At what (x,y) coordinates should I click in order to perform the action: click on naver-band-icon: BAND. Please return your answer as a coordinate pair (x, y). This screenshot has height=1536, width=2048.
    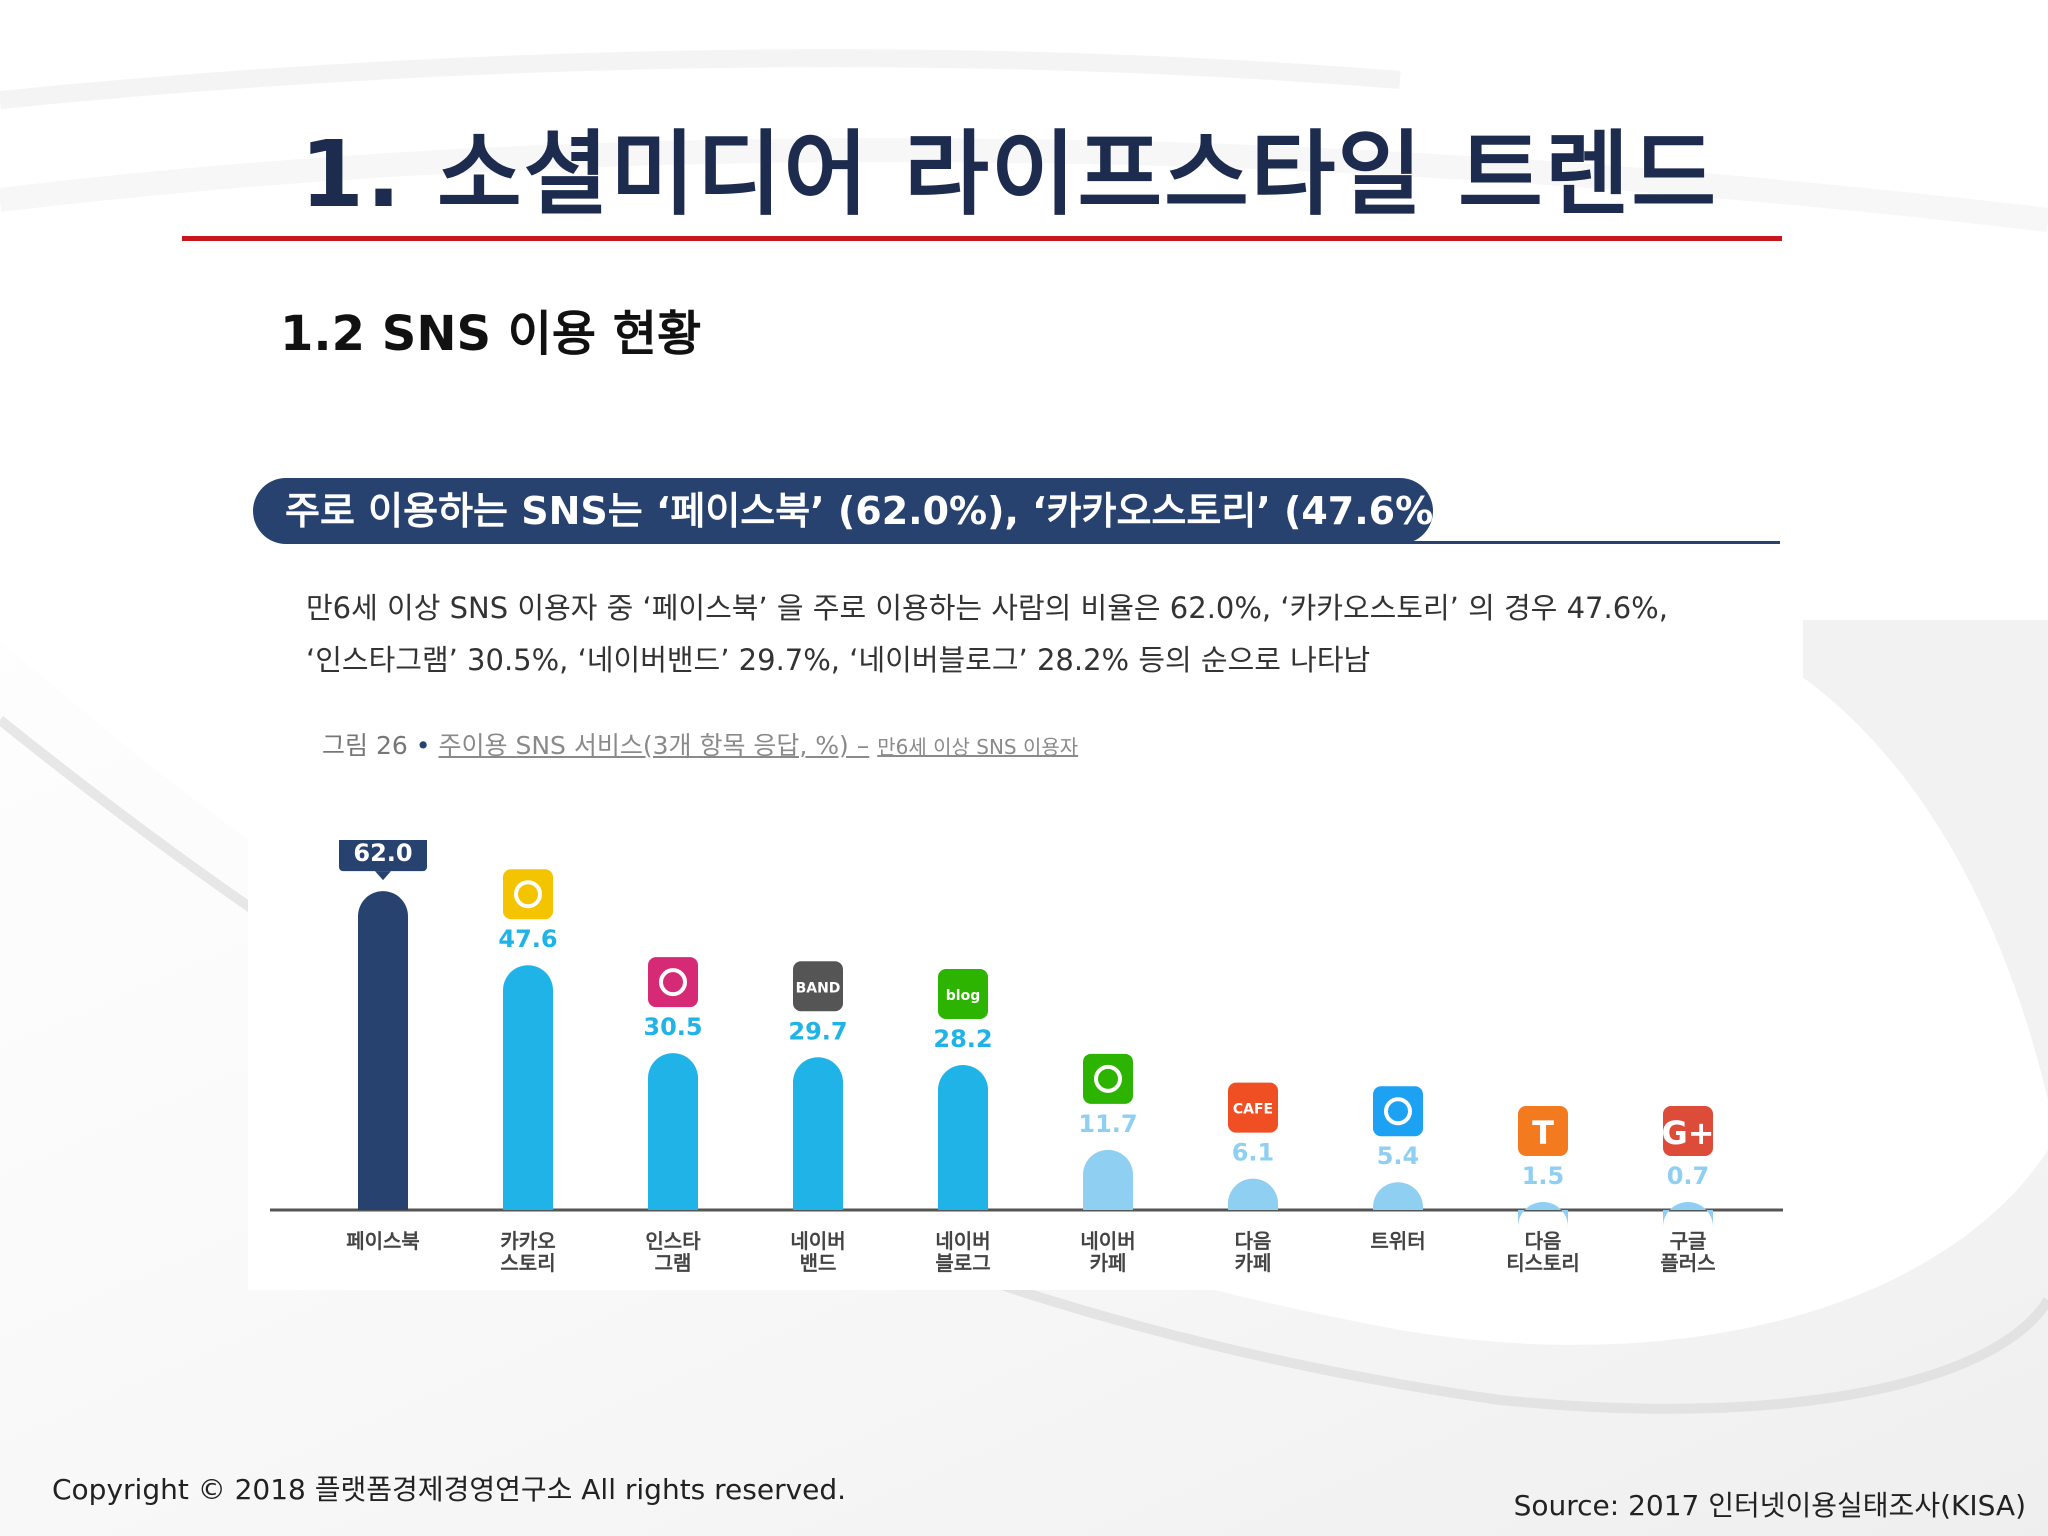
    Looking at the image, I should click on (818, 986).